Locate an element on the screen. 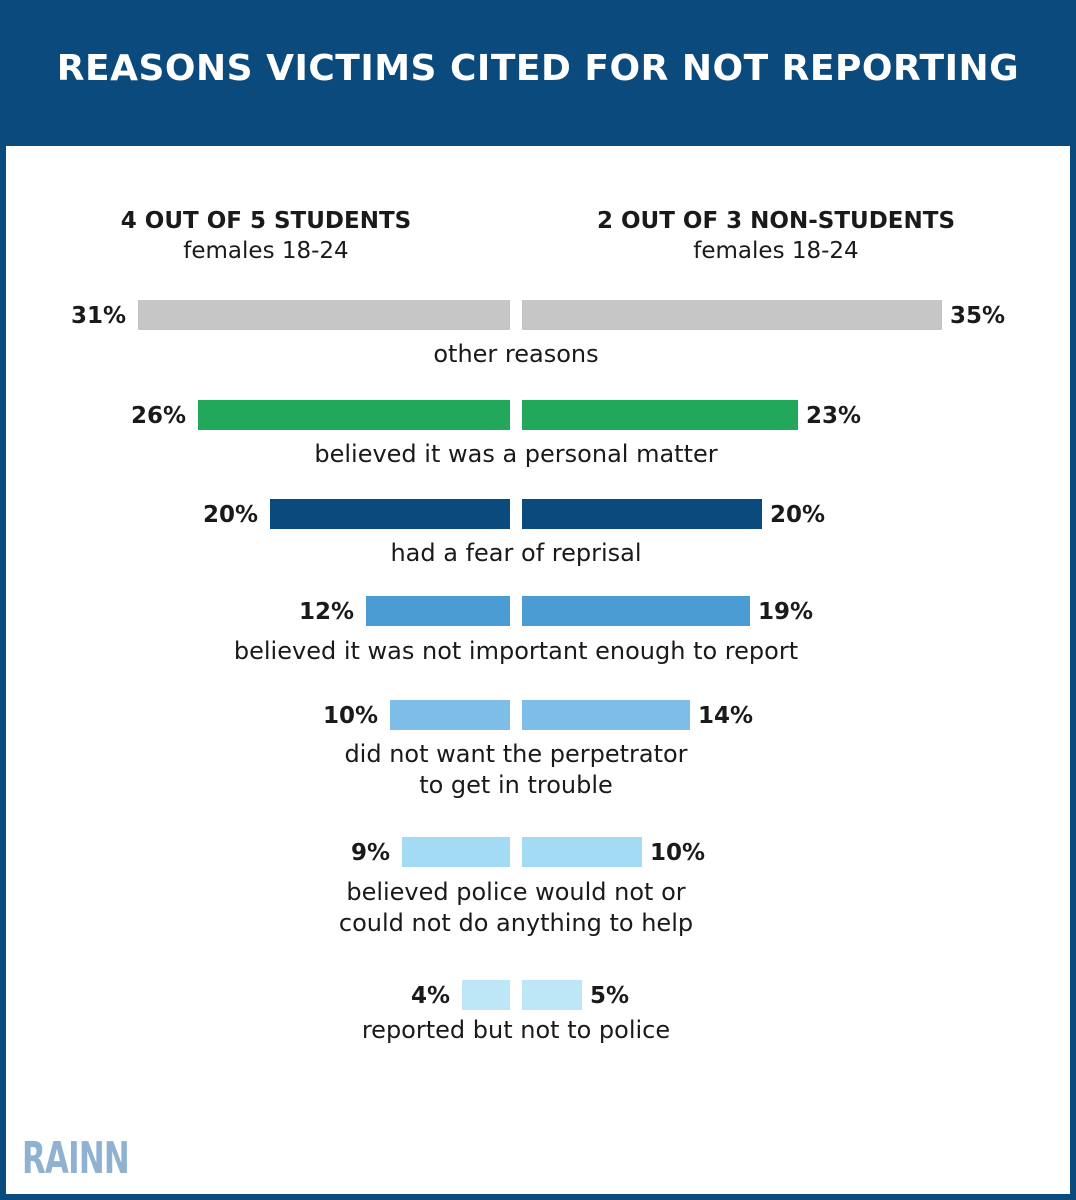 This screenshot has width=1076, height=1200. students-value-label: 10% is located at coordinates (350, 716).